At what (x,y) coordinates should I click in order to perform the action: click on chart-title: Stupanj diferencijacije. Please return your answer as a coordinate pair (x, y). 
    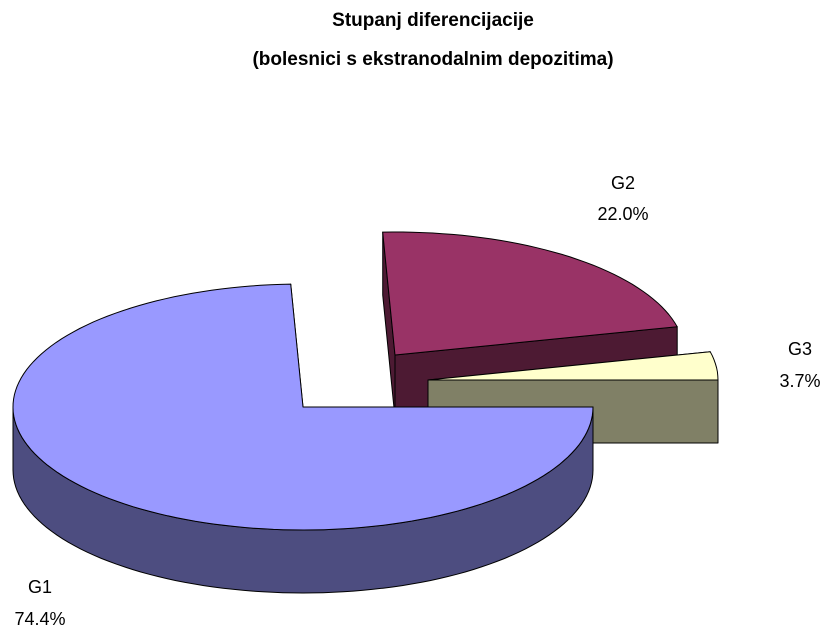
    Looking at the image, I should click on (433, 20).